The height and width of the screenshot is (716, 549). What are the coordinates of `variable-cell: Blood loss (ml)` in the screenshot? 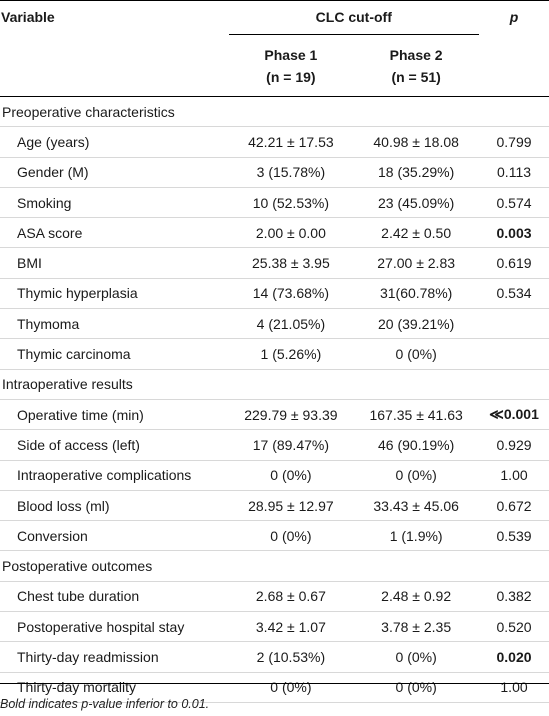 It's located at (114, 506).